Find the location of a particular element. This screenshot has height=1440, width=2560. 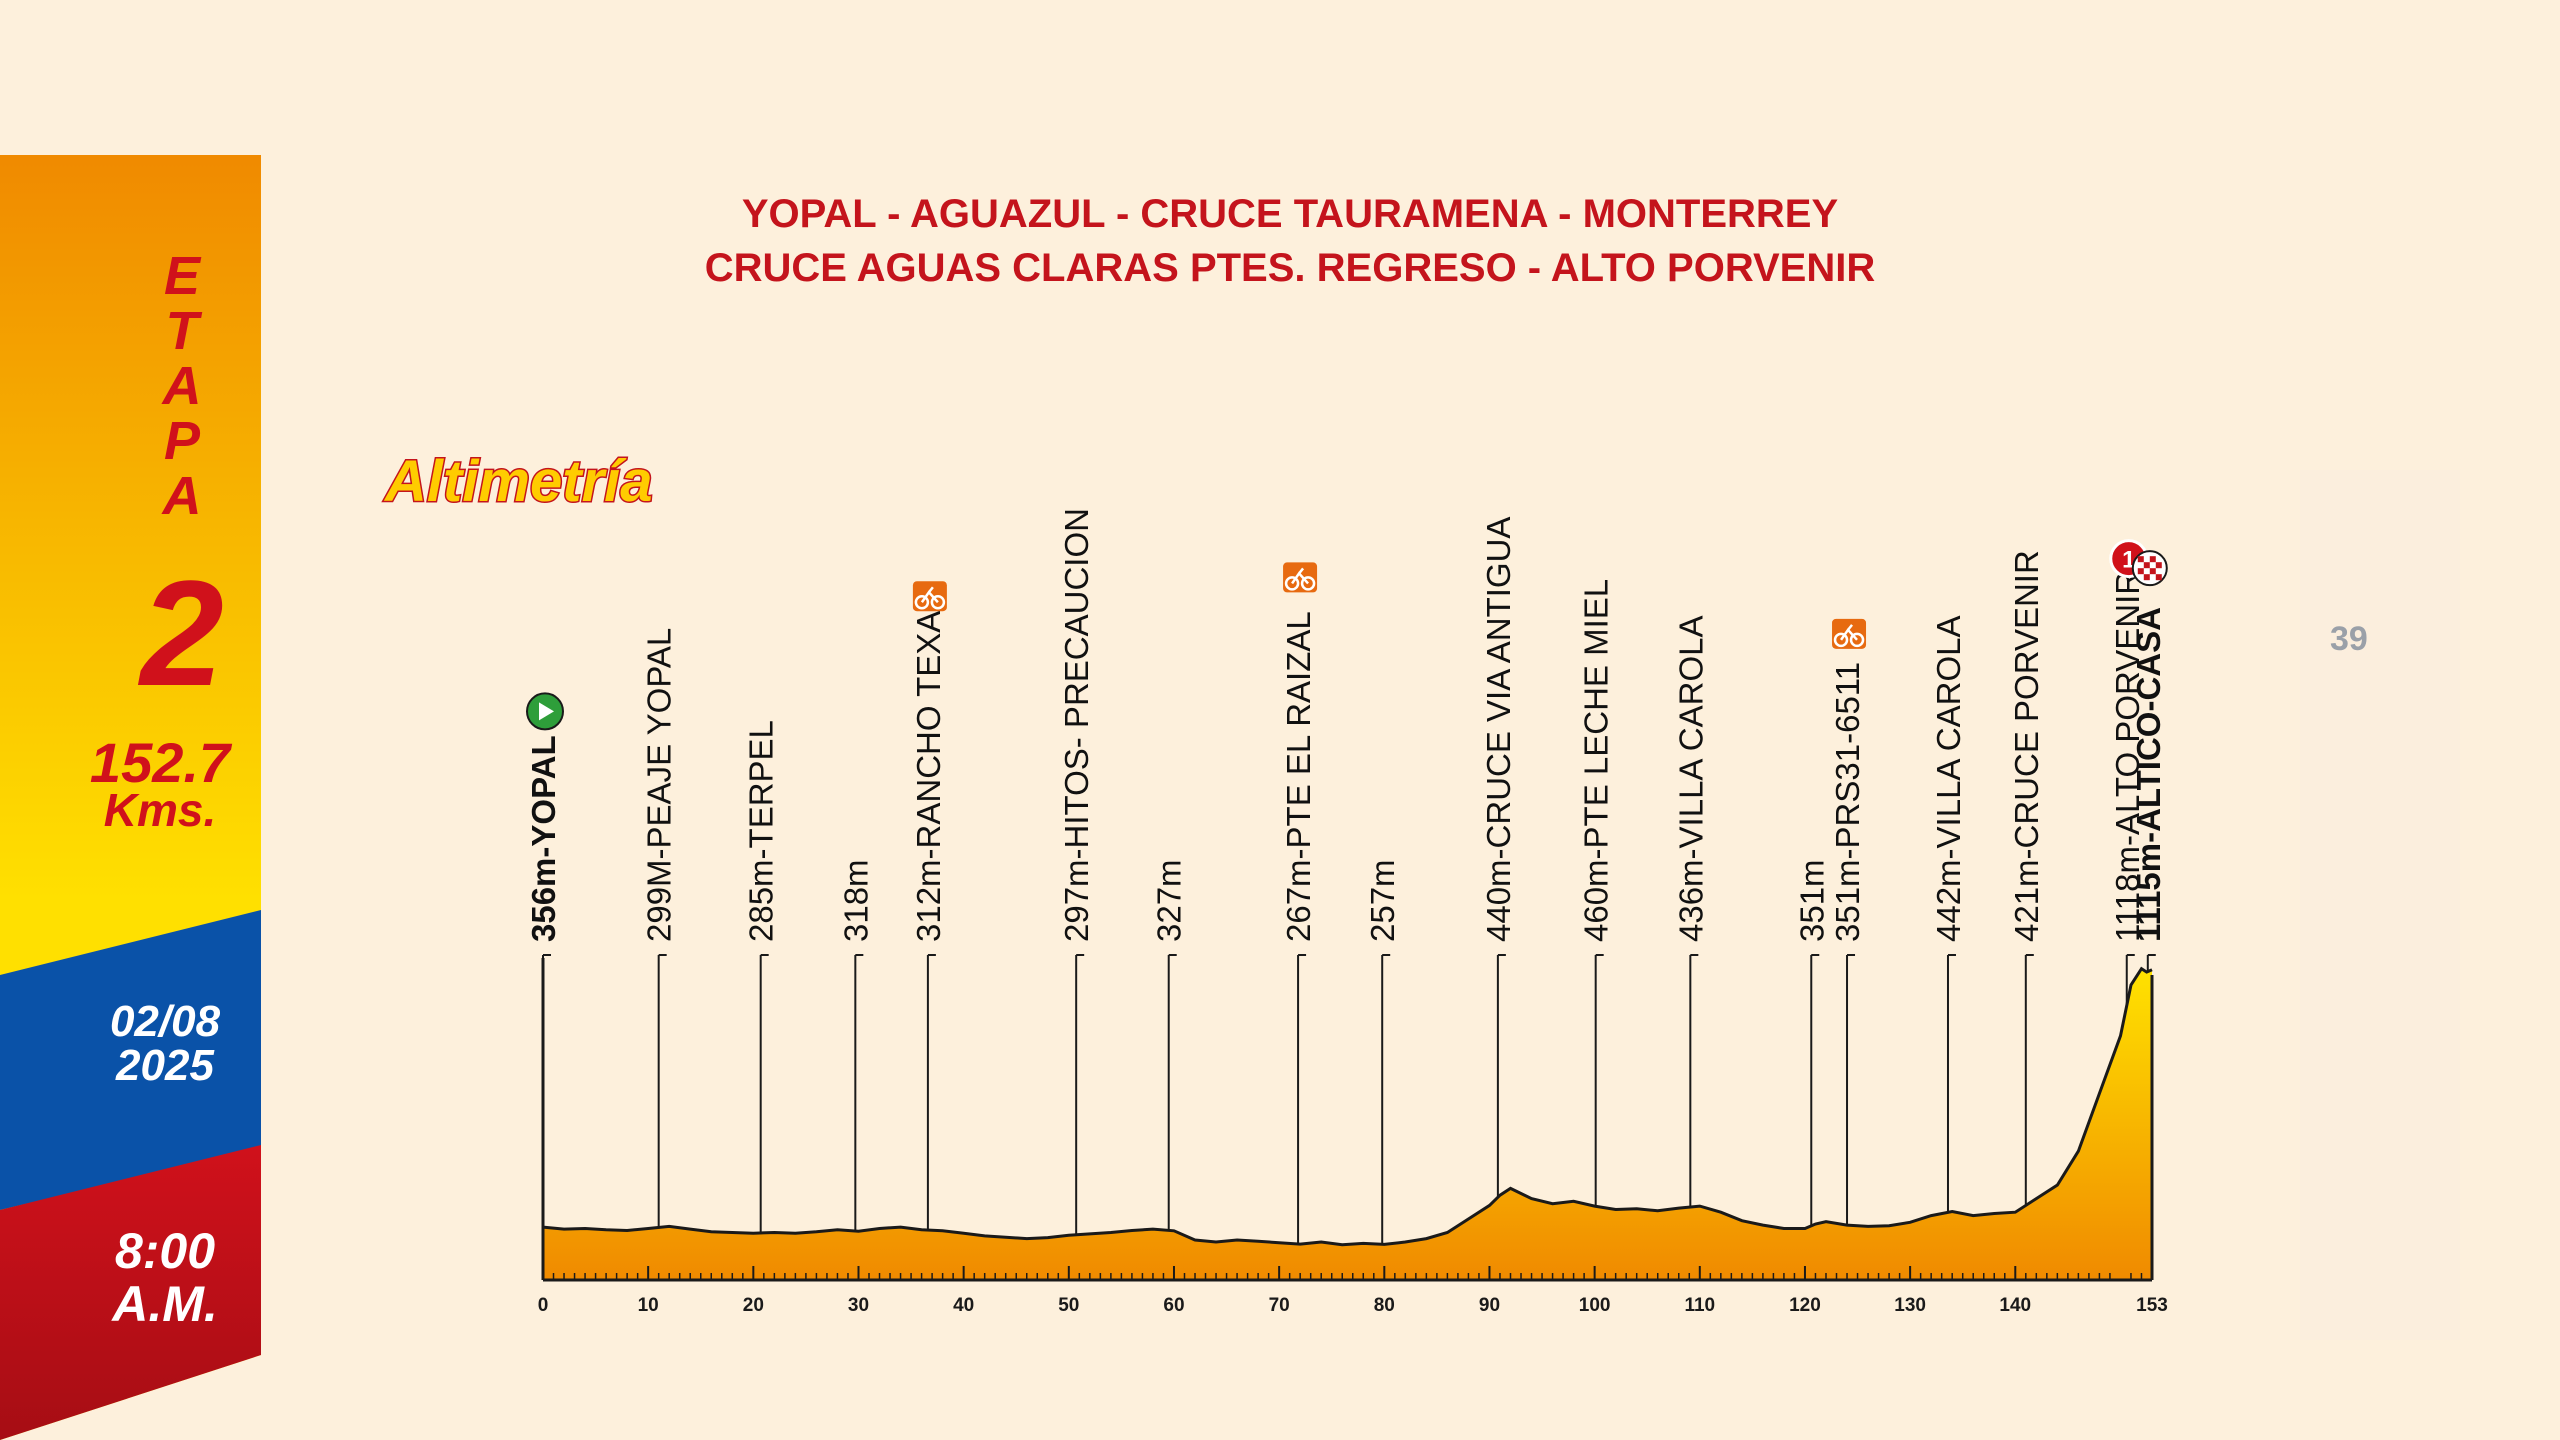

x-tick-label: 120 is located at coordinates (1805, 1305).